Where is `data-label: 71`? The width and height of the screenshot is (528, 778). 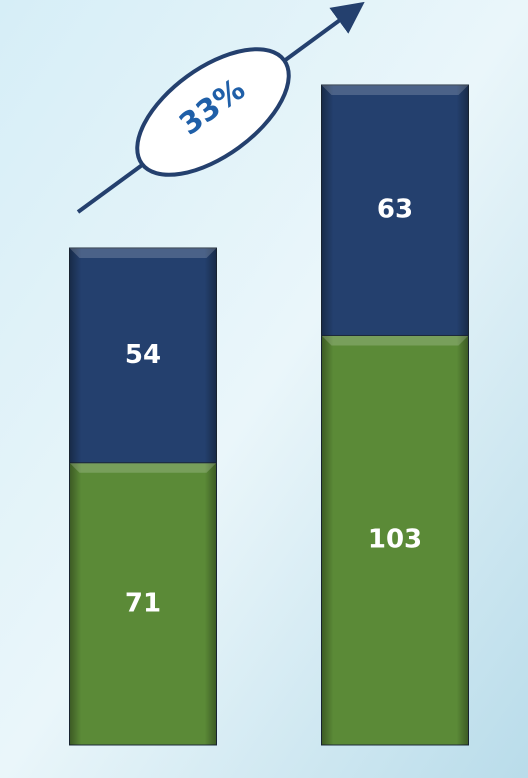 data-label: 71 is located at coordinates (143, 603).